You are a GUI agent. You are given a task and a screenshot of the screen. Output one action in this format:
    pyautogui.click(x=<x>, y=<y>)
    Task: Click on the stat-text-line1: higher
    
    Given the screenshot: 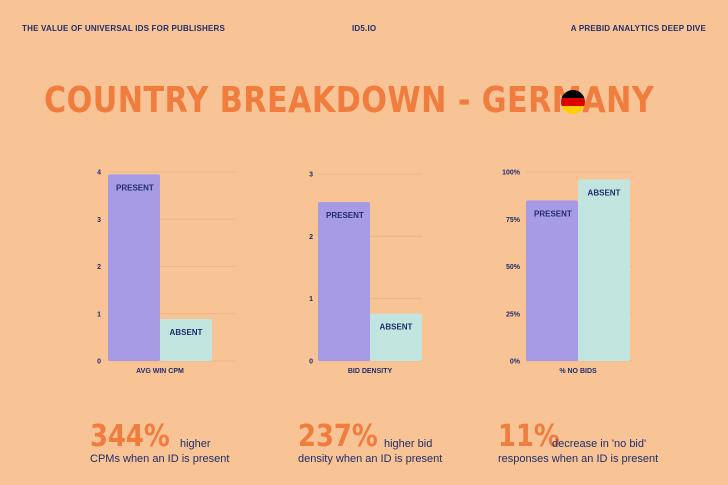 What is the action you would take?
    pyautogui.click(x=195, y=444)
    